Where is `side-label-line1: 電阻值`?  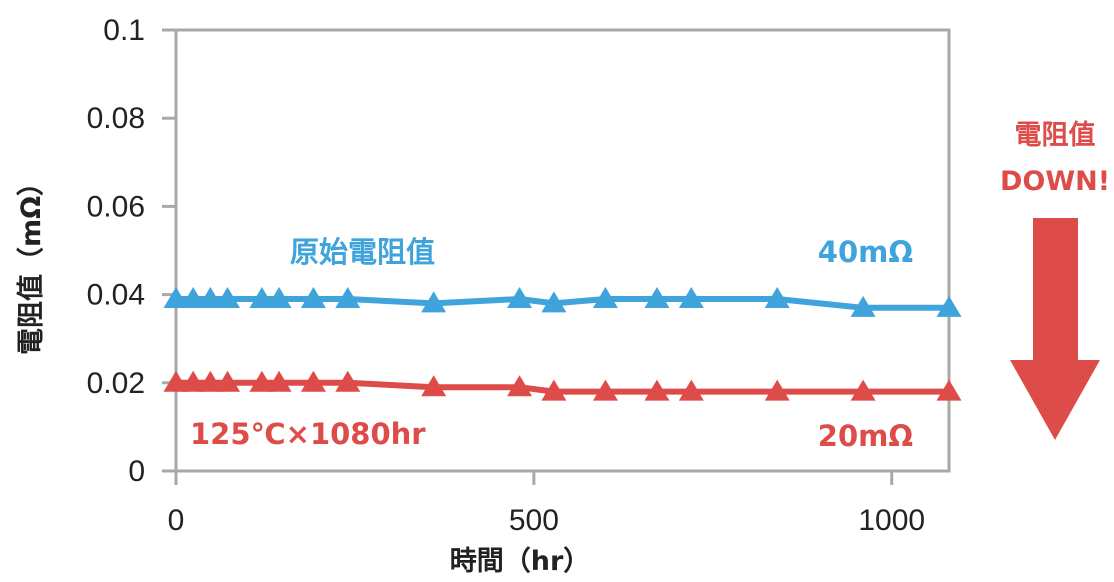
side-label-line1: 電阻值 is located at coordinates (1055, 135).